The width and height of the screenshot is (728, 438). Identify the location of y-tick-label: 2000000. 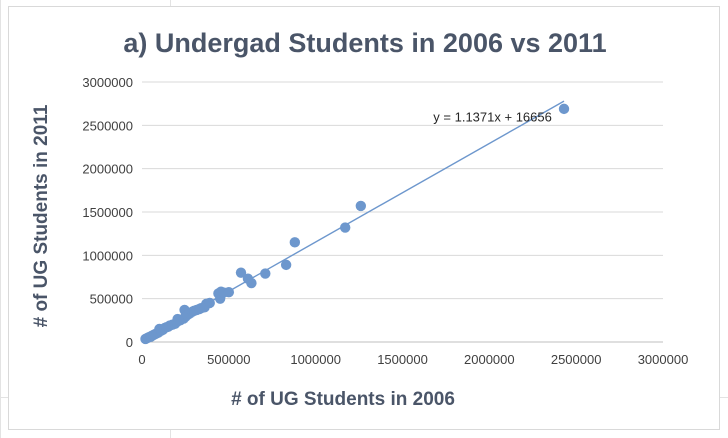
(107, 169).